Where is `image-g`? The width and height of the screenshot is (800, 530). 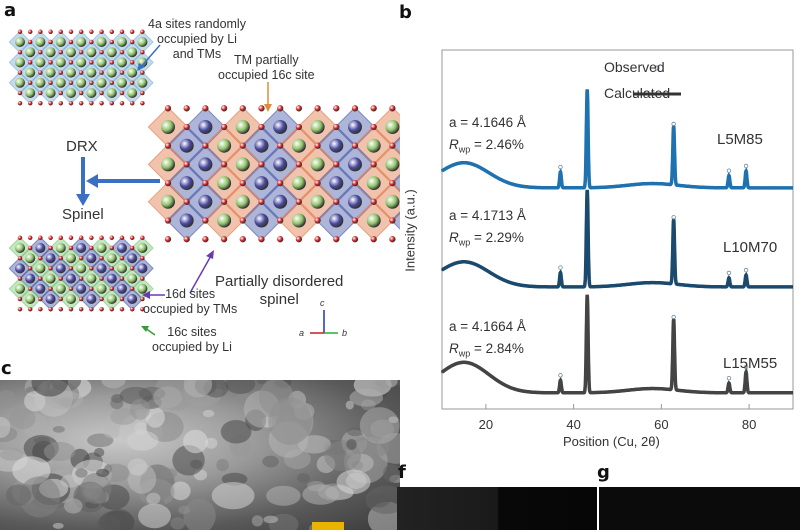 image-g is located at coordinates (699, 508).